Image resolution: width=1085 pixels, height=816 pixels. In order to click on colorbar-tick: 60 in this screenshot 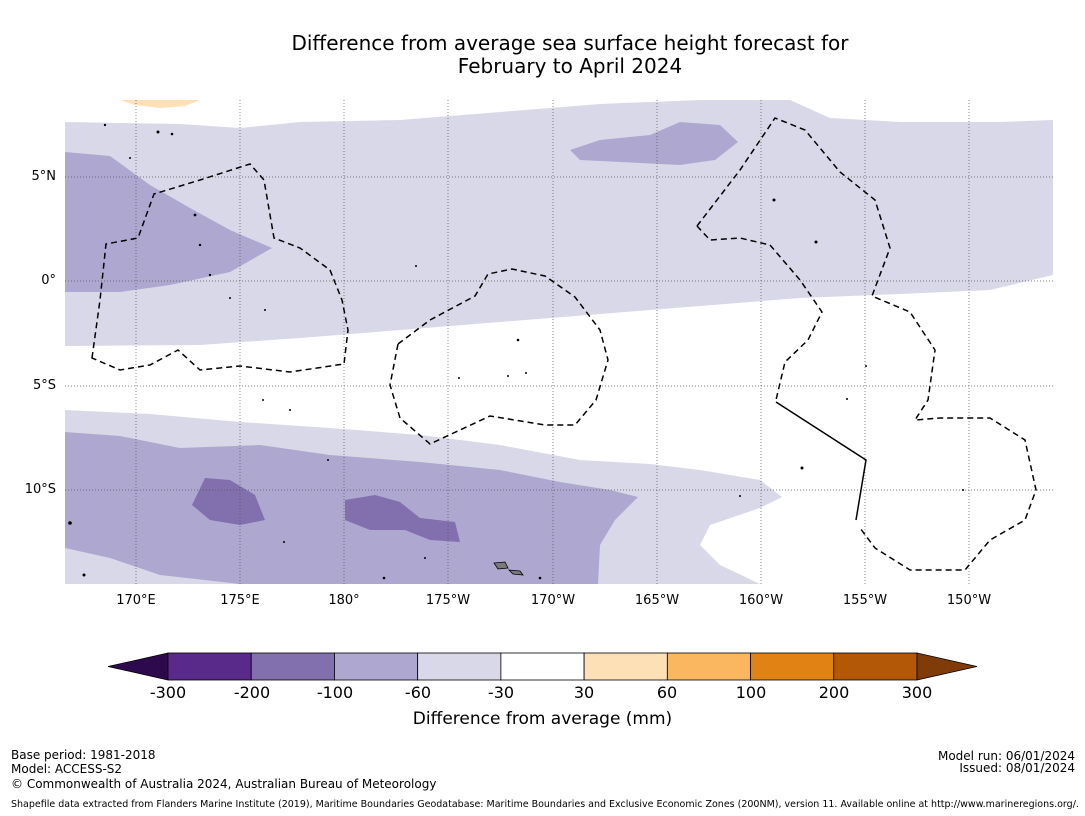, I will do `click(667, 692)`.